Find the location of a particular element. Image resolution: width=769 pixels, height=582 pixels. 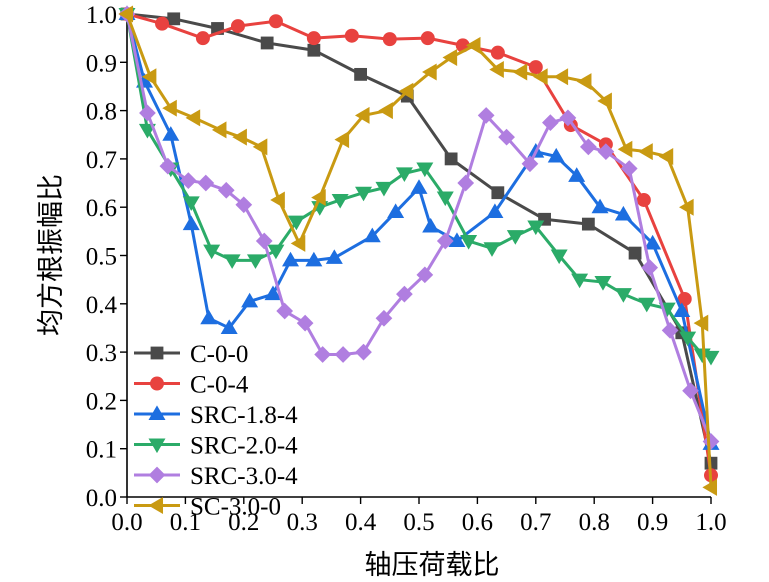

y-axis-title: 均方根振幅比 is located at coordinates (51, 255).